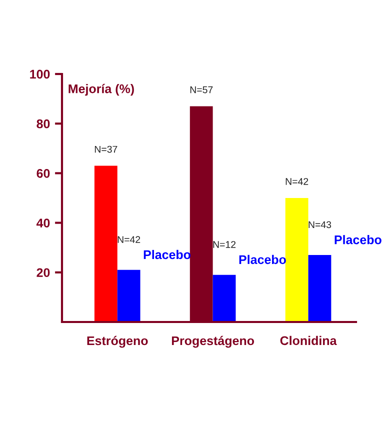  I want to click on x-tick-label: Progestágeno, so click(213, 342).